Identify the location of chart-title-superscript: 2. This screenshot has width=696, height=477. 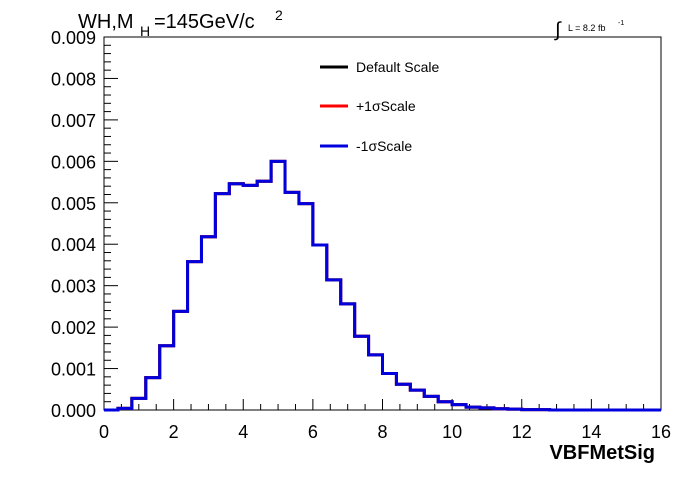
(279, 15).